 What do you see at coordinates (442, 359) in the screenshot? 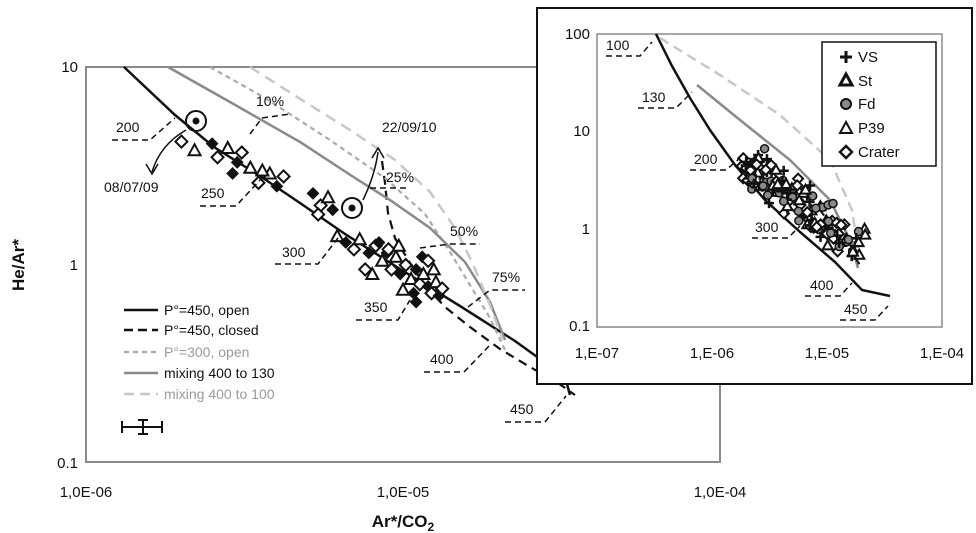
I see `label-400: 400` at bounding box center [442, 359].